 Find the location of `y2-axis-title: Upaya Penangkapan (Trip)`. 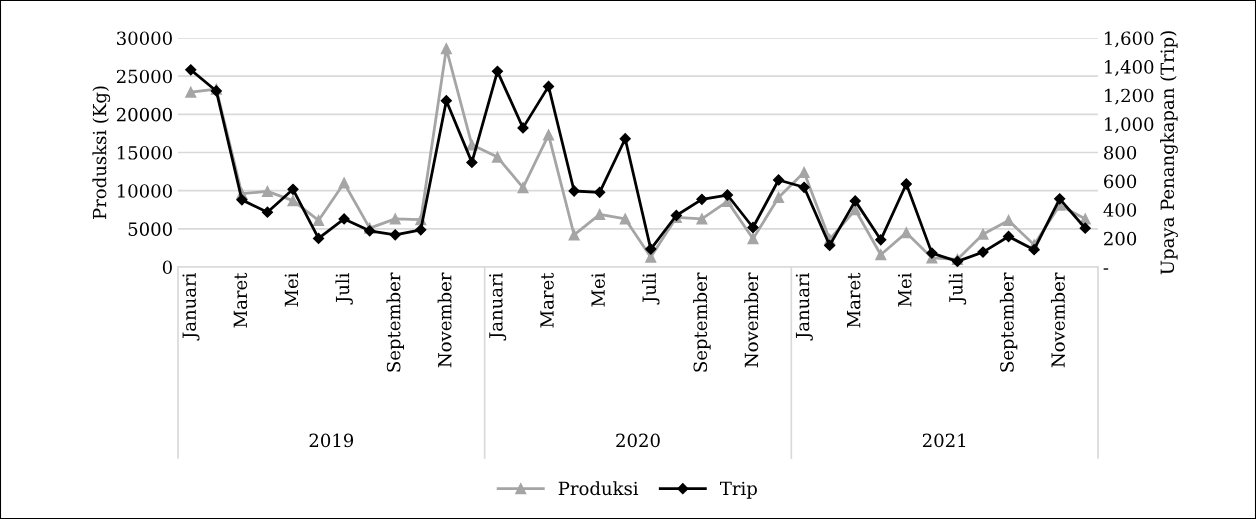

y2-axis-title: Upaya Penangkapan (Trip) is located at coordinates (1169, 153).